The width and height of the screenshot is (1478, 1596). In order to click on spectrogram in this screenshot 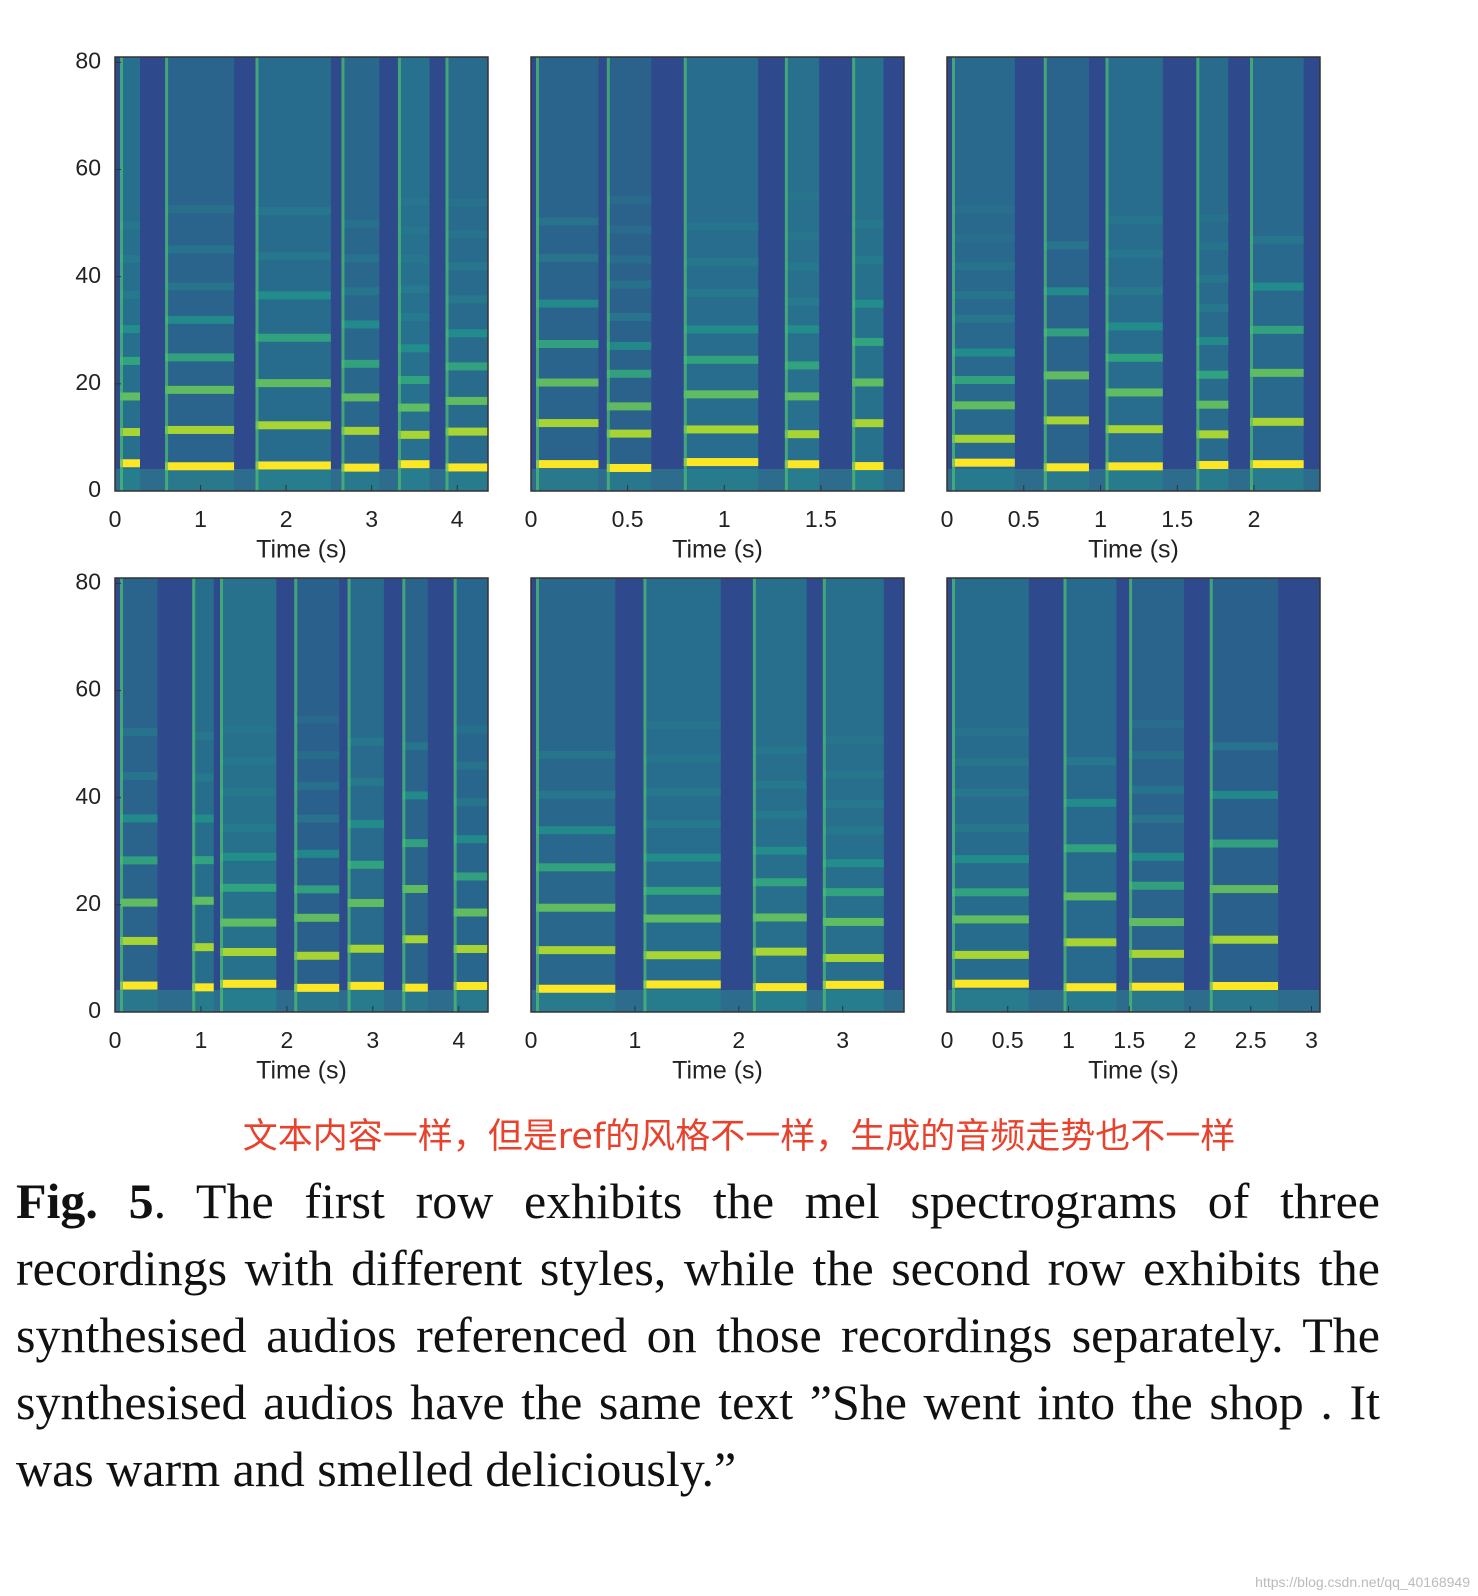, I will do `click(1133, 795)`.